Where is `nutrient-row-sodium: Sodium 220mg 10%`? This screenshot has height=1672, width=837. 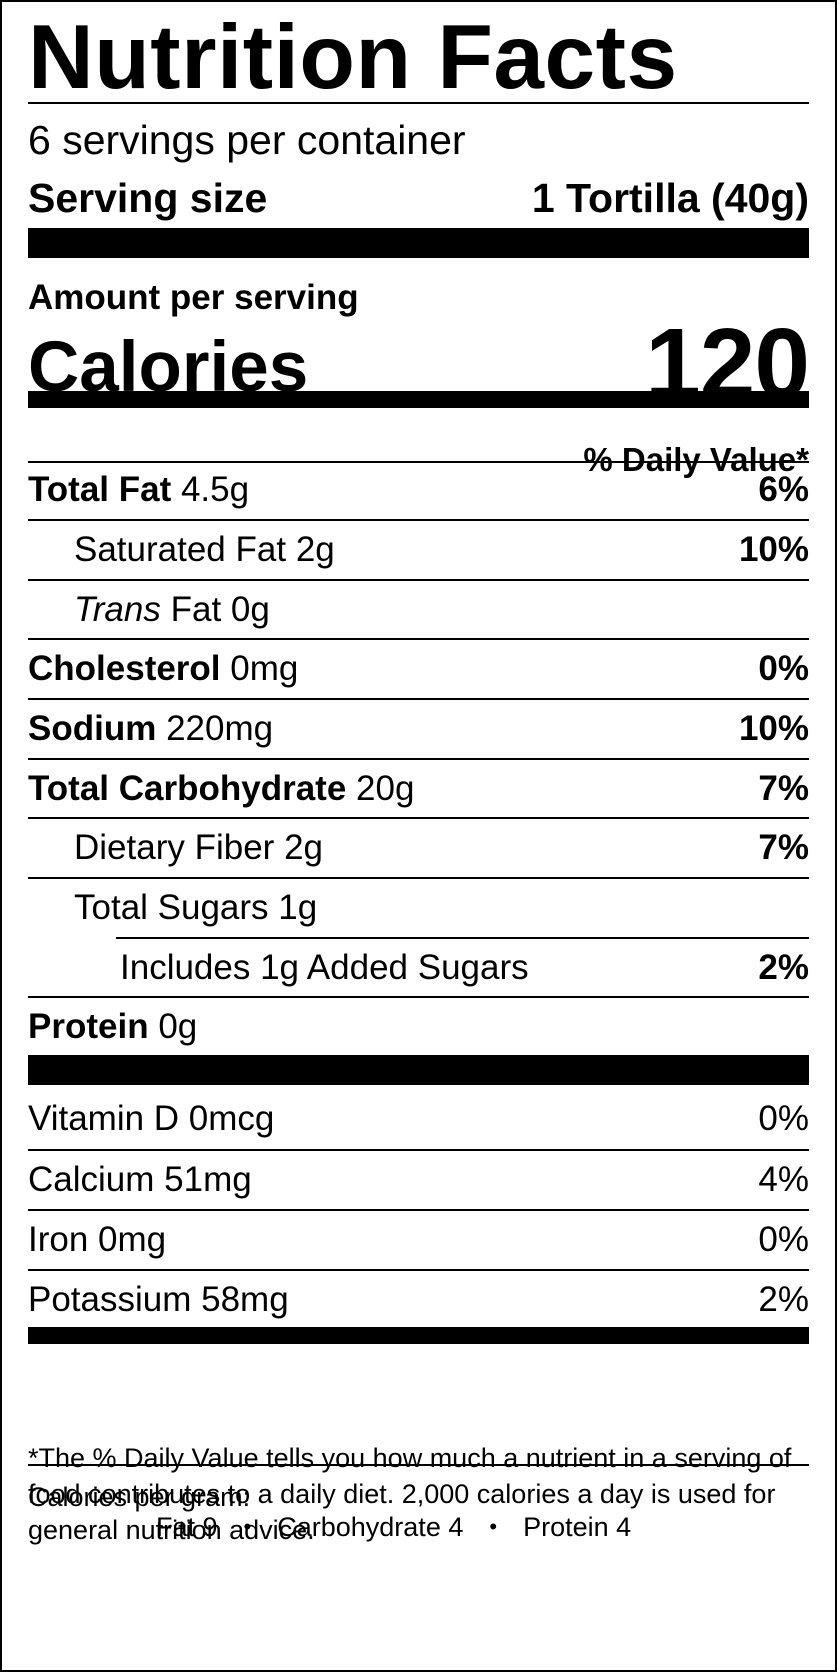
nutrient-row-sodium: Sodium 220mg 10% is located at coordinates (418, 729).